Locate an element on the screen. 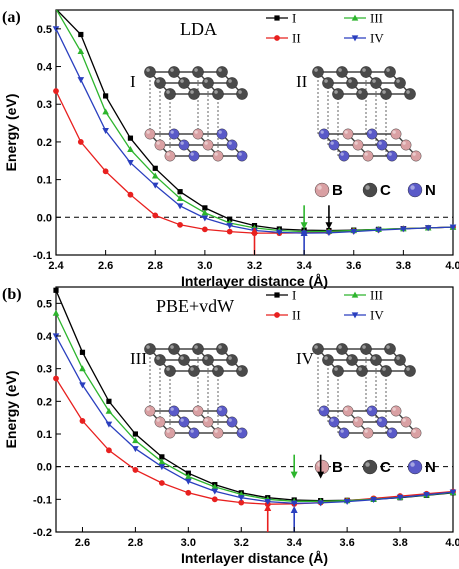 The image size is (459, 569). x-tick-label: 3.4 is located at coordinates (304, 266).